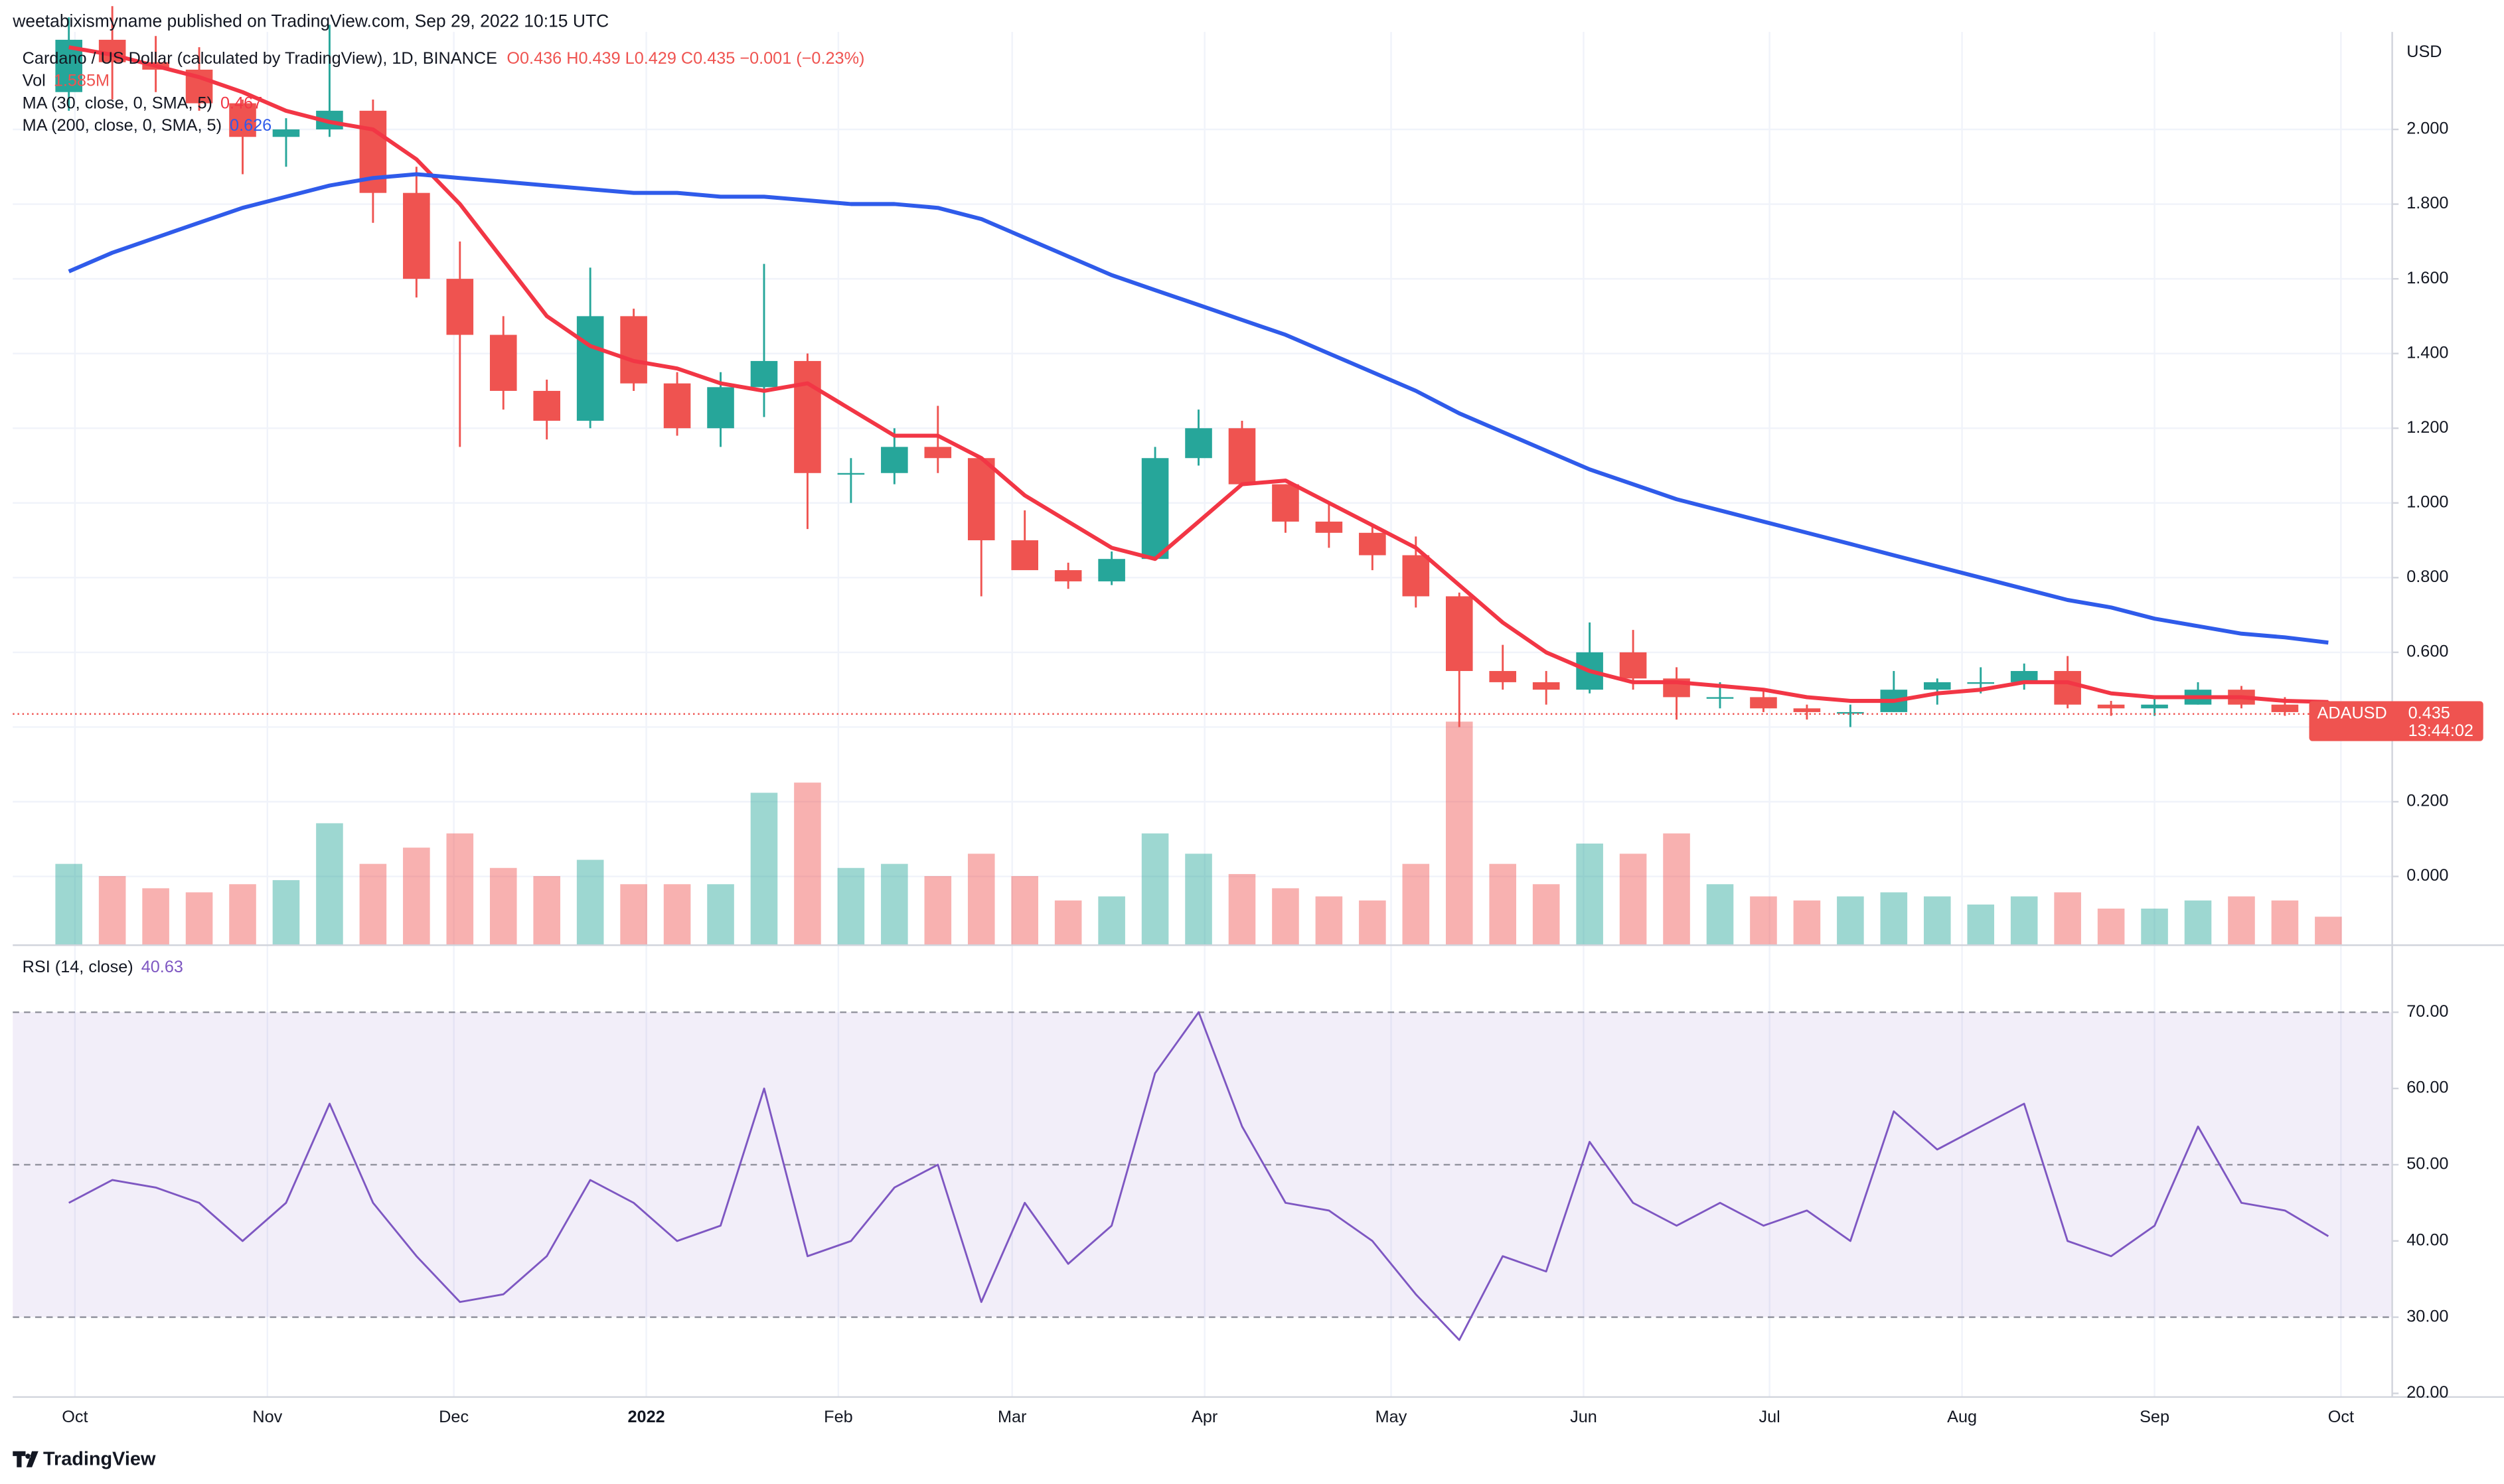 Image resolution: width=2504 pixels, height=1484 pixels. What do you see at coordinates (1769, 1417) in the screenshot?
I see `x-tick-label: Jul` at bounding box center [1769, 1417].